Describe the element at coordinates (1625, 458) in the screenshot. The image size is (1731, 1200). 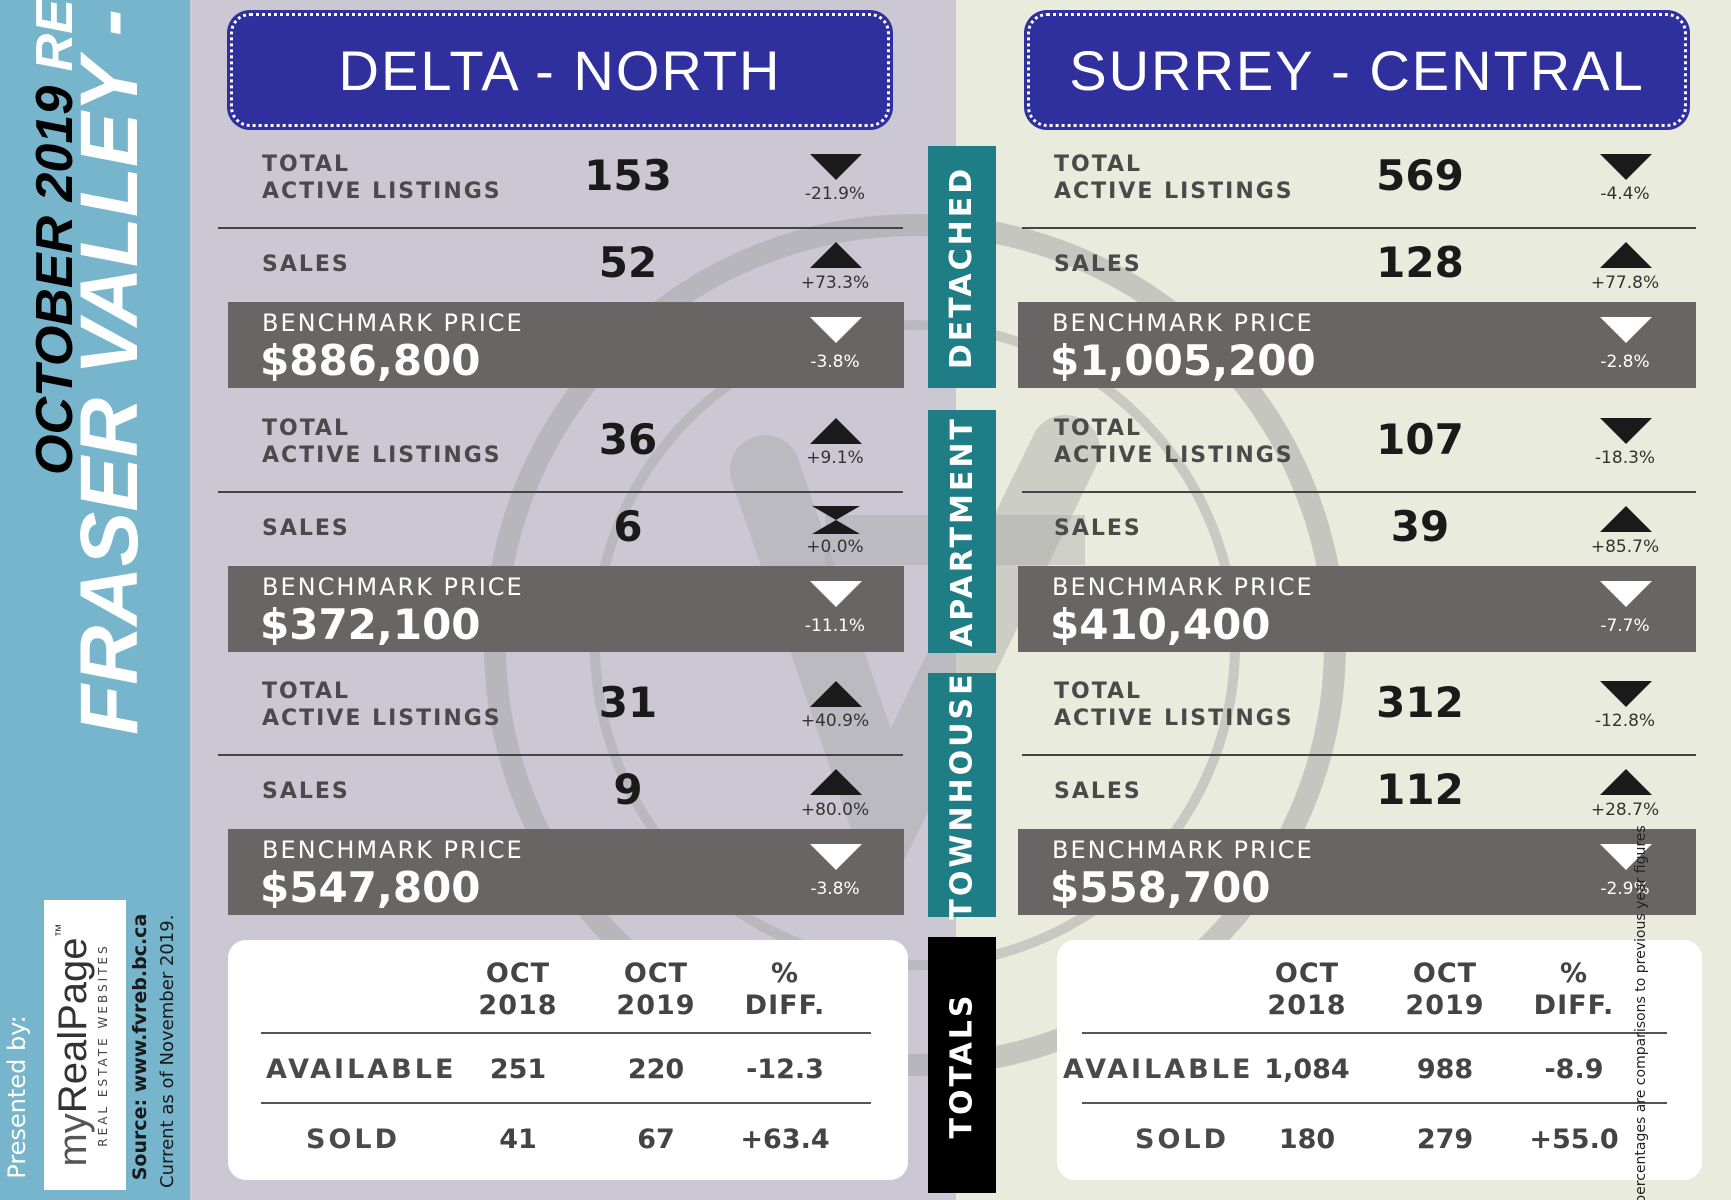
I see `apartment-listings-change: -18.3%` at that location.